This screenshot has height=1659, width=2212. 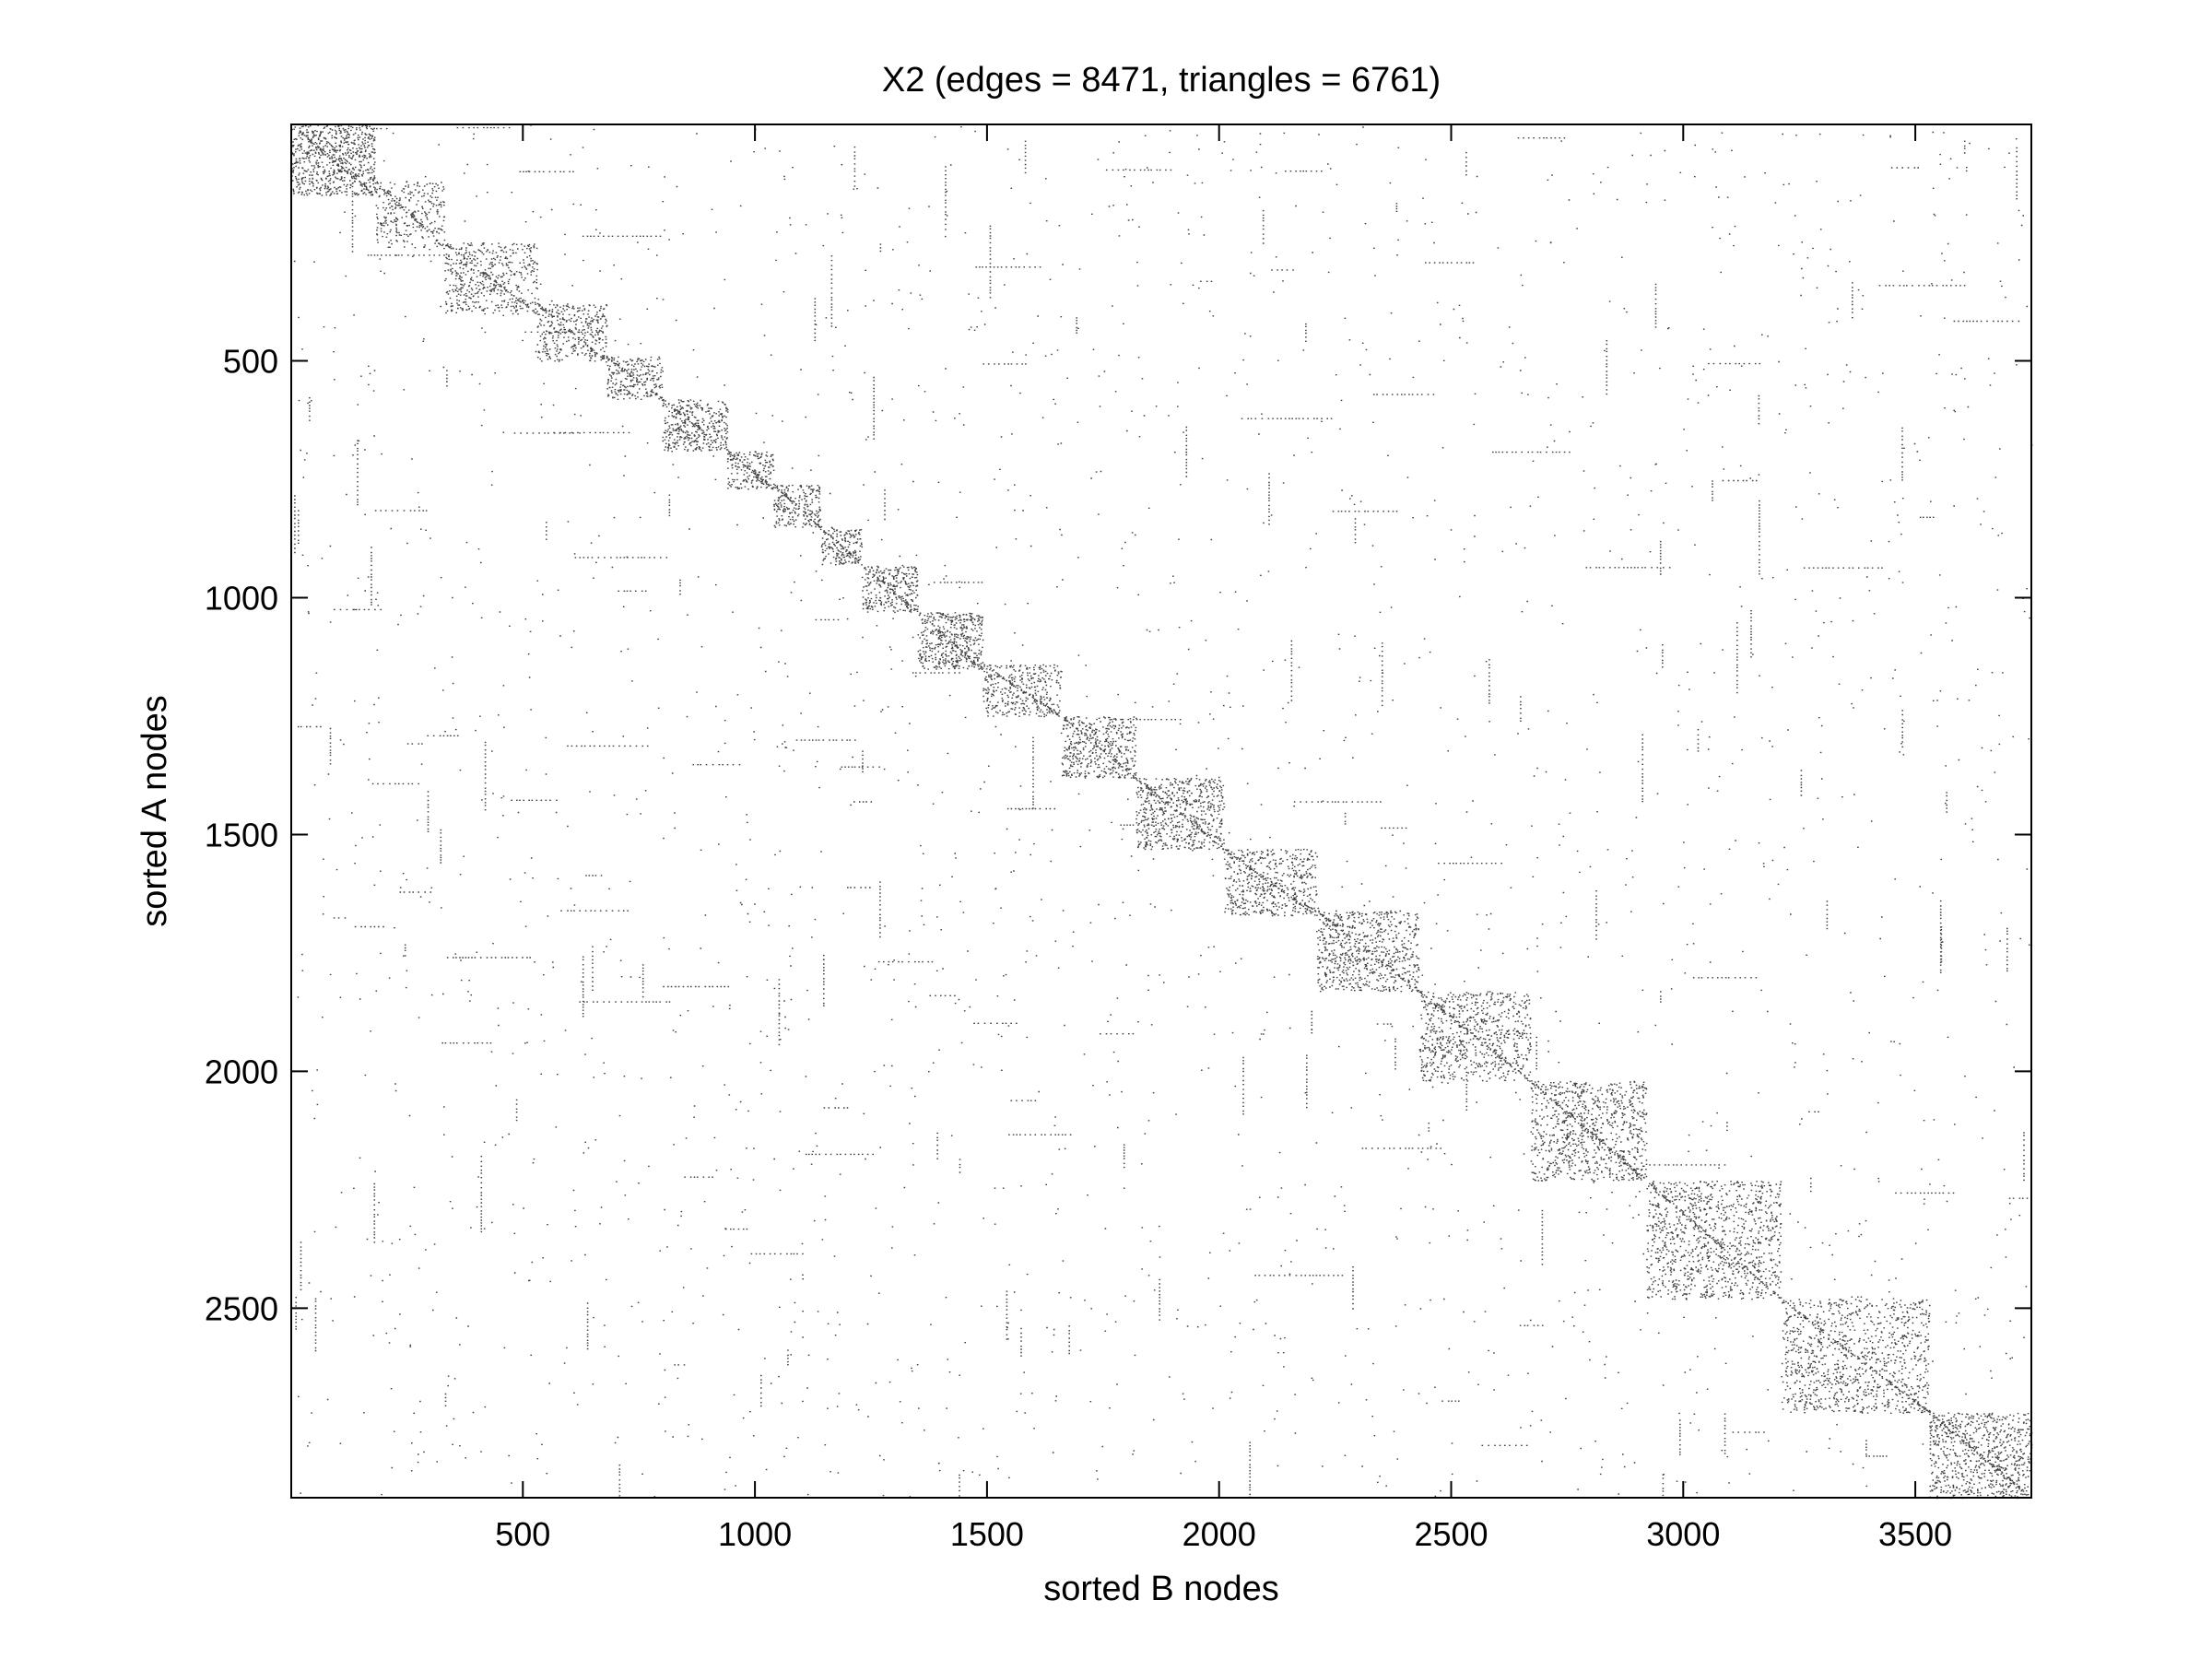 I want to click on x-tick-label: 3000, so click(x=1683, y=1534).